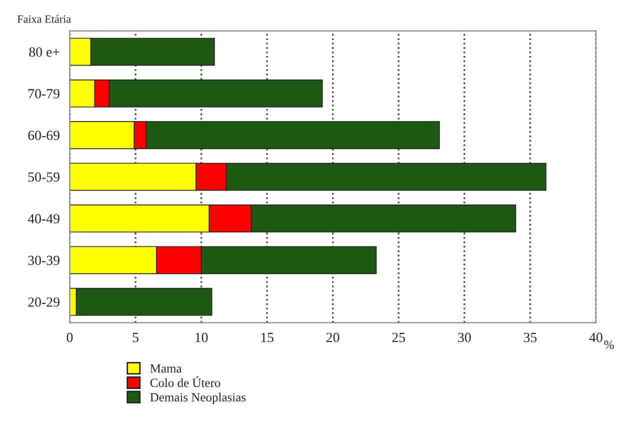 The image size is (634, 442). What do you see at coordinates (464, 337) in the screenshot?
I see `x-tick-label: 30` at bounding box center [464, 337].